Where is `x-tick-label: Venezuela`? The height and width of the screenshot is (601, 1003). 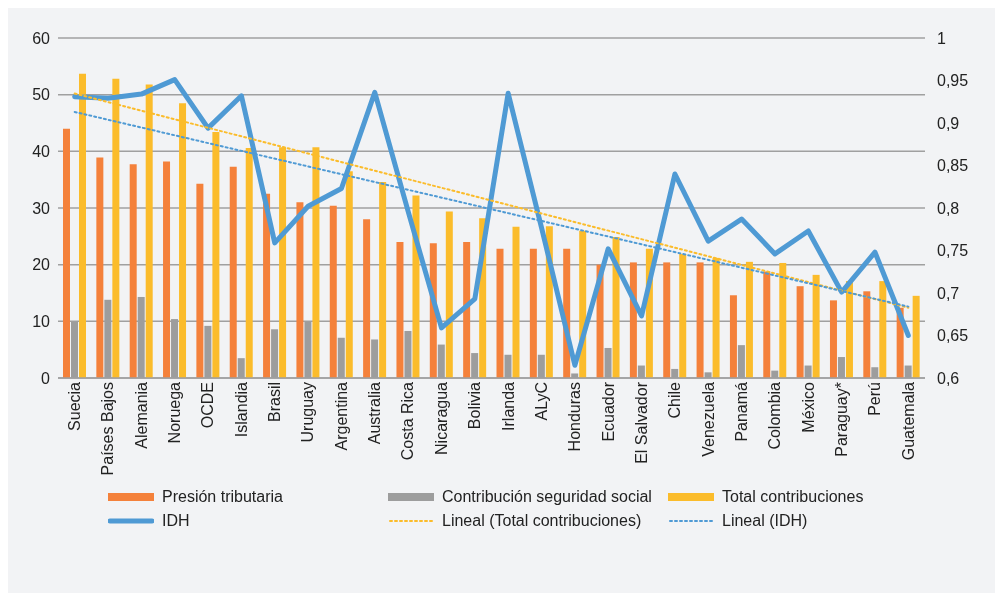
x-tick-label: Venezuela is located at coordinates (708, 419).